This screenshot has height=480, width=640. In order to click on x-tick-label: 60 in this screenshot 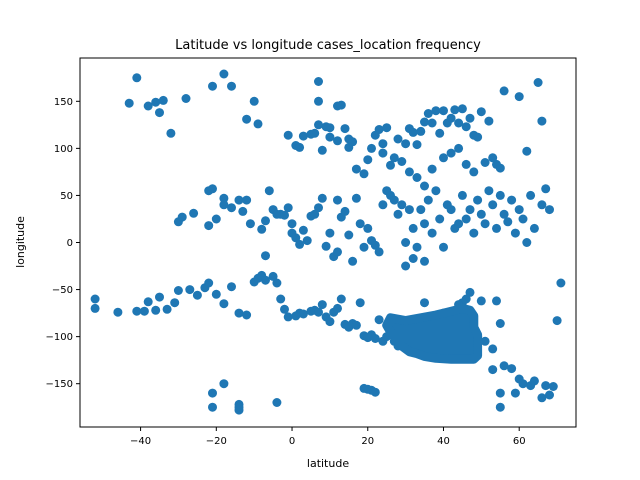, I will do `click(519, 441)`.